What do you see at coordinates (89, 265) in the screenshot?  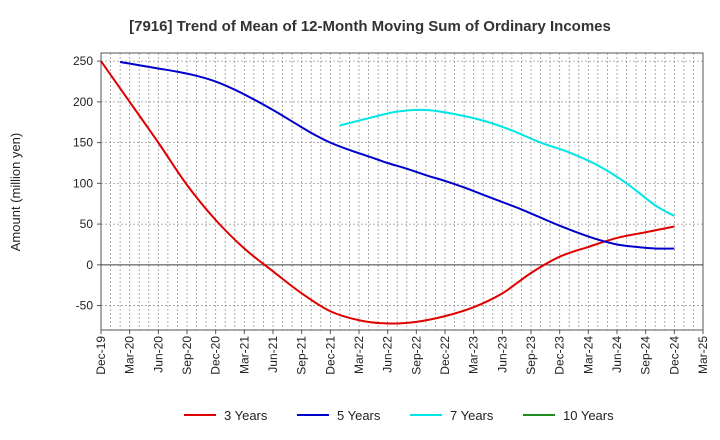 I see `y-tick-label: 0` at bounding box center [89, 265].